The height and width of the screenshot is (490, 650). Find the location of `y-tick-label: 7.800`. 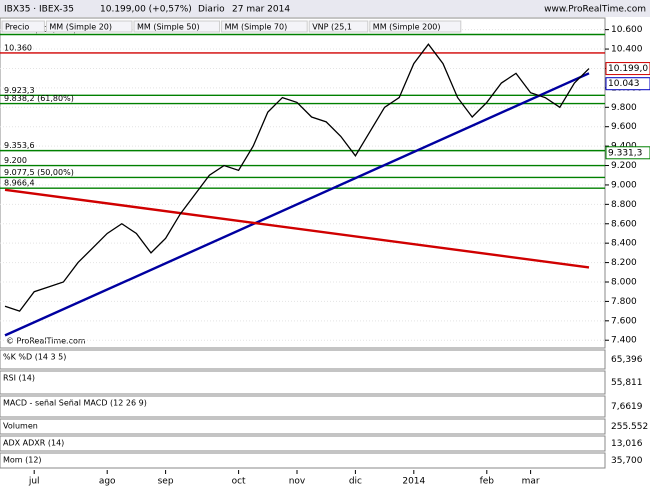

y-tick-label: 7.800 is located at coordinates (624, 302).